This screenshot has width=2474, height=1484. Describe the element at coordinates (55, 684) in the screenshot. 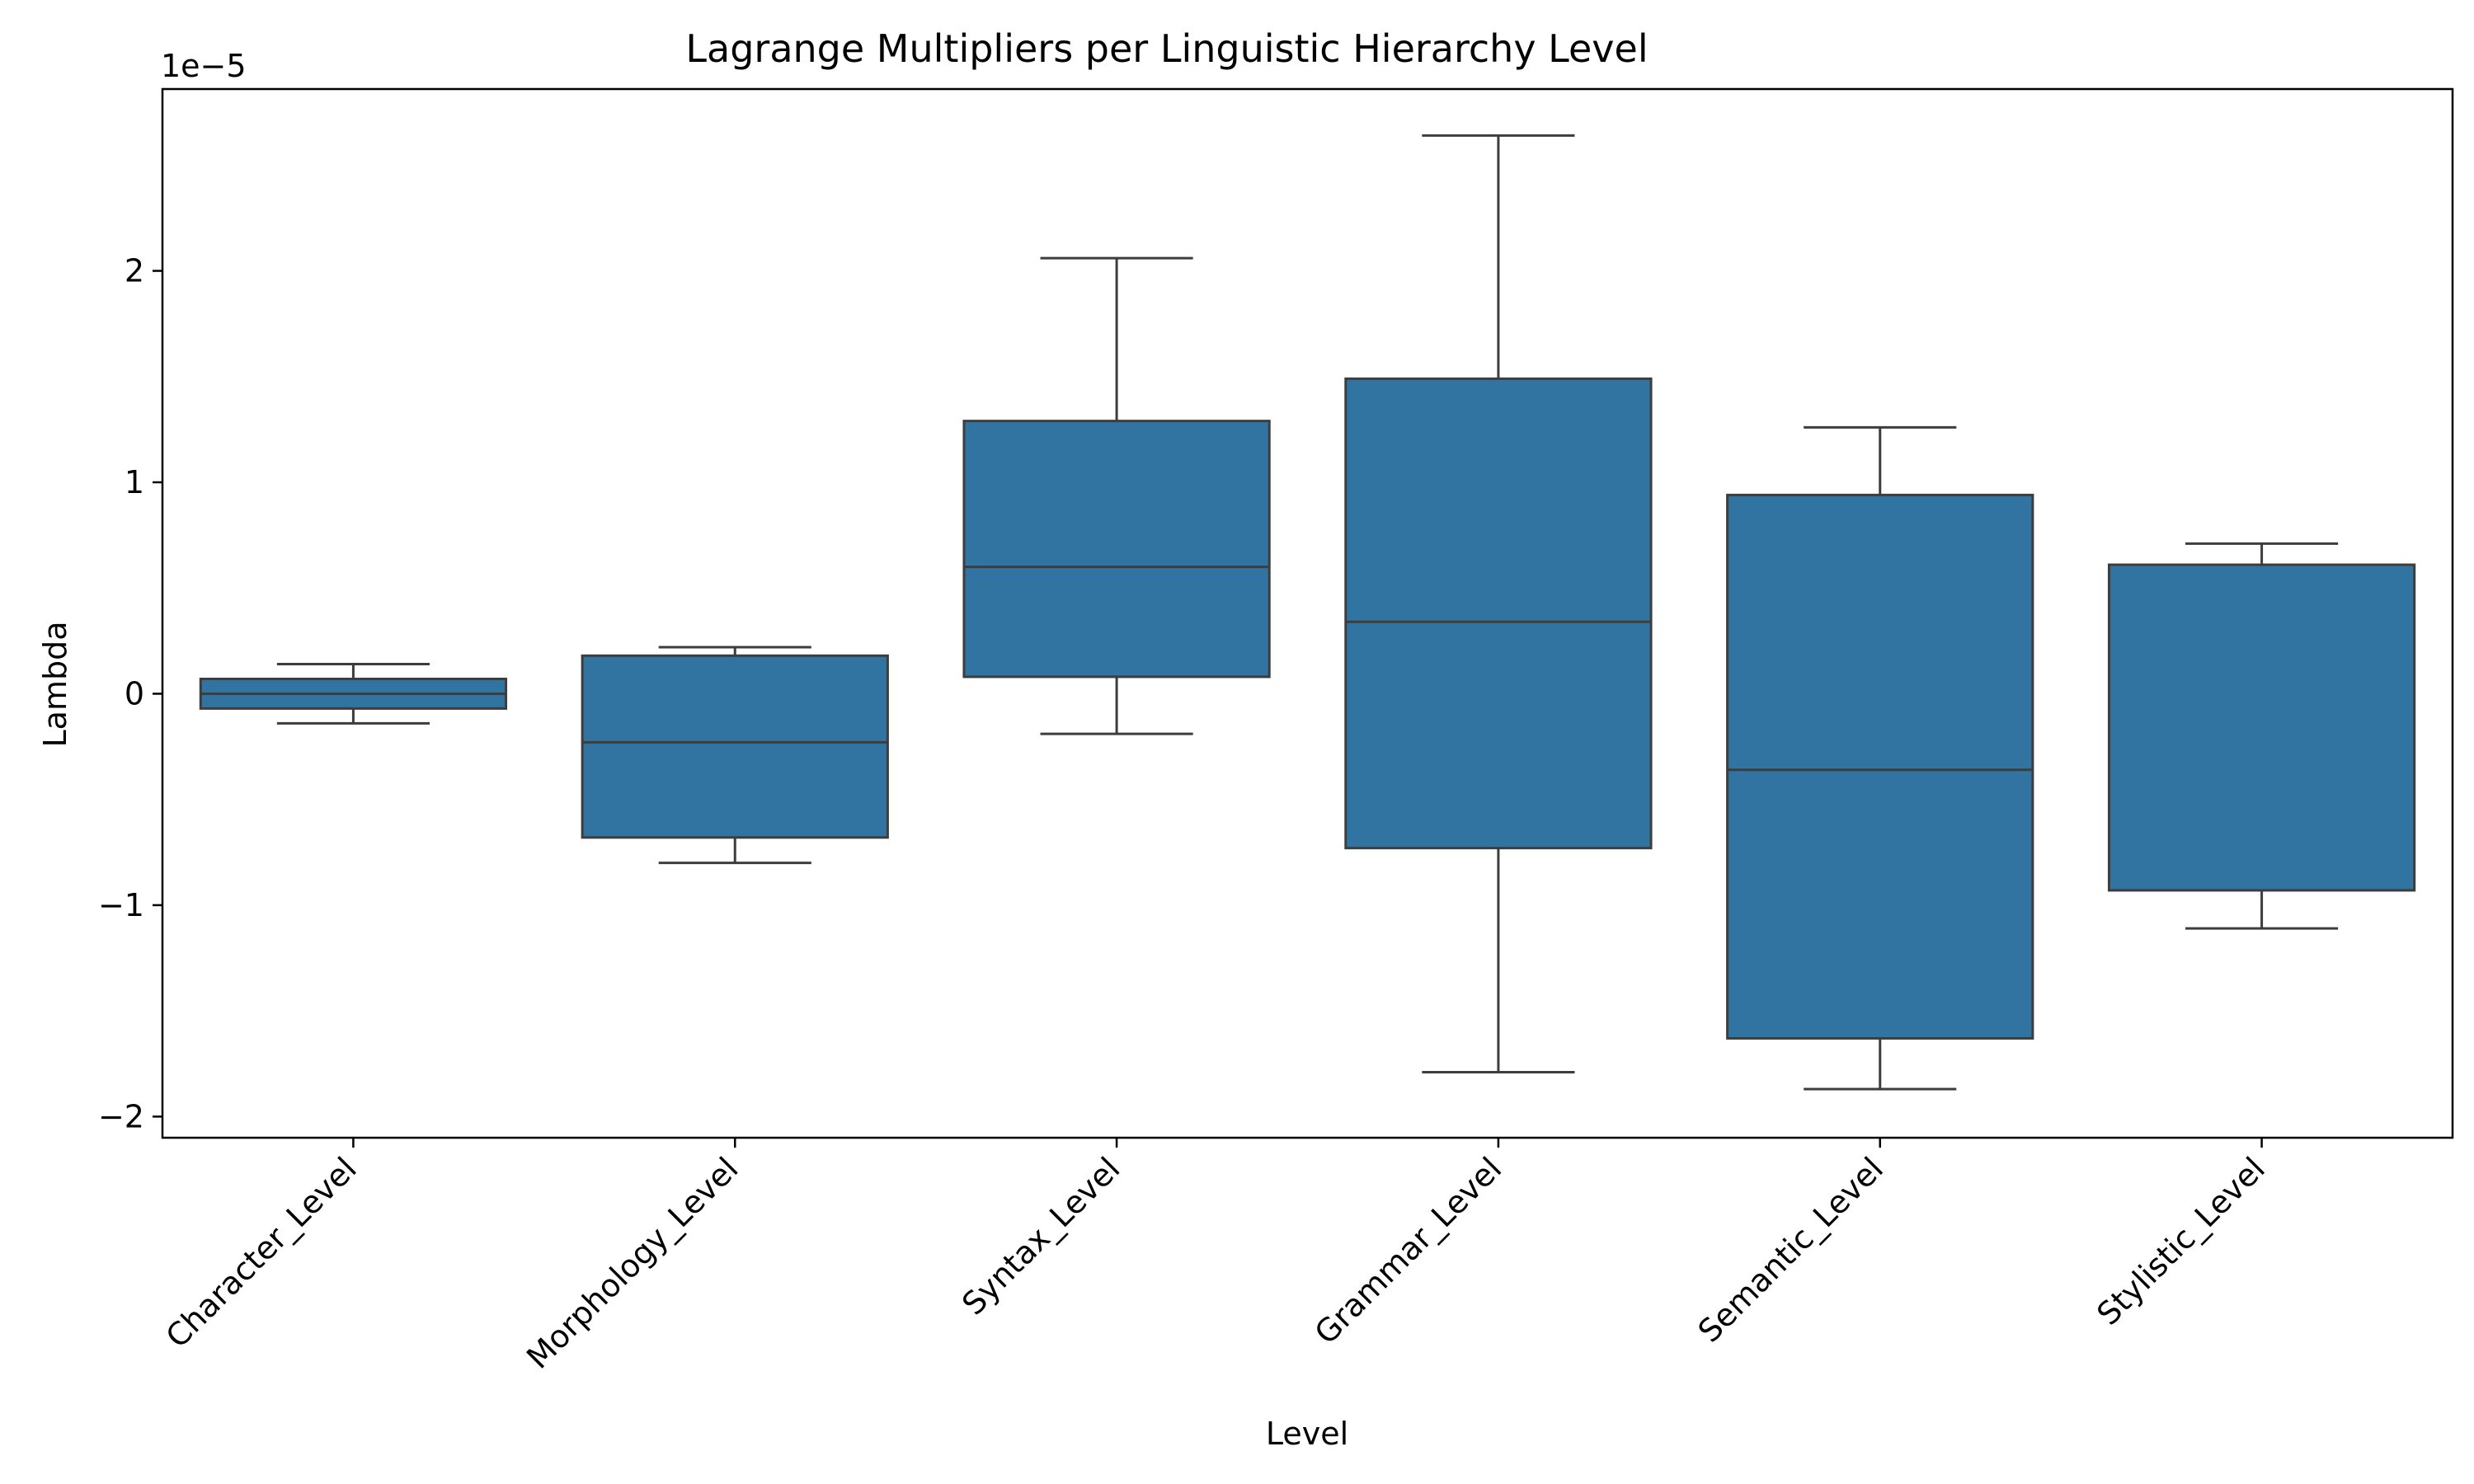

I see `y-axis-label: Lambda` at that location.